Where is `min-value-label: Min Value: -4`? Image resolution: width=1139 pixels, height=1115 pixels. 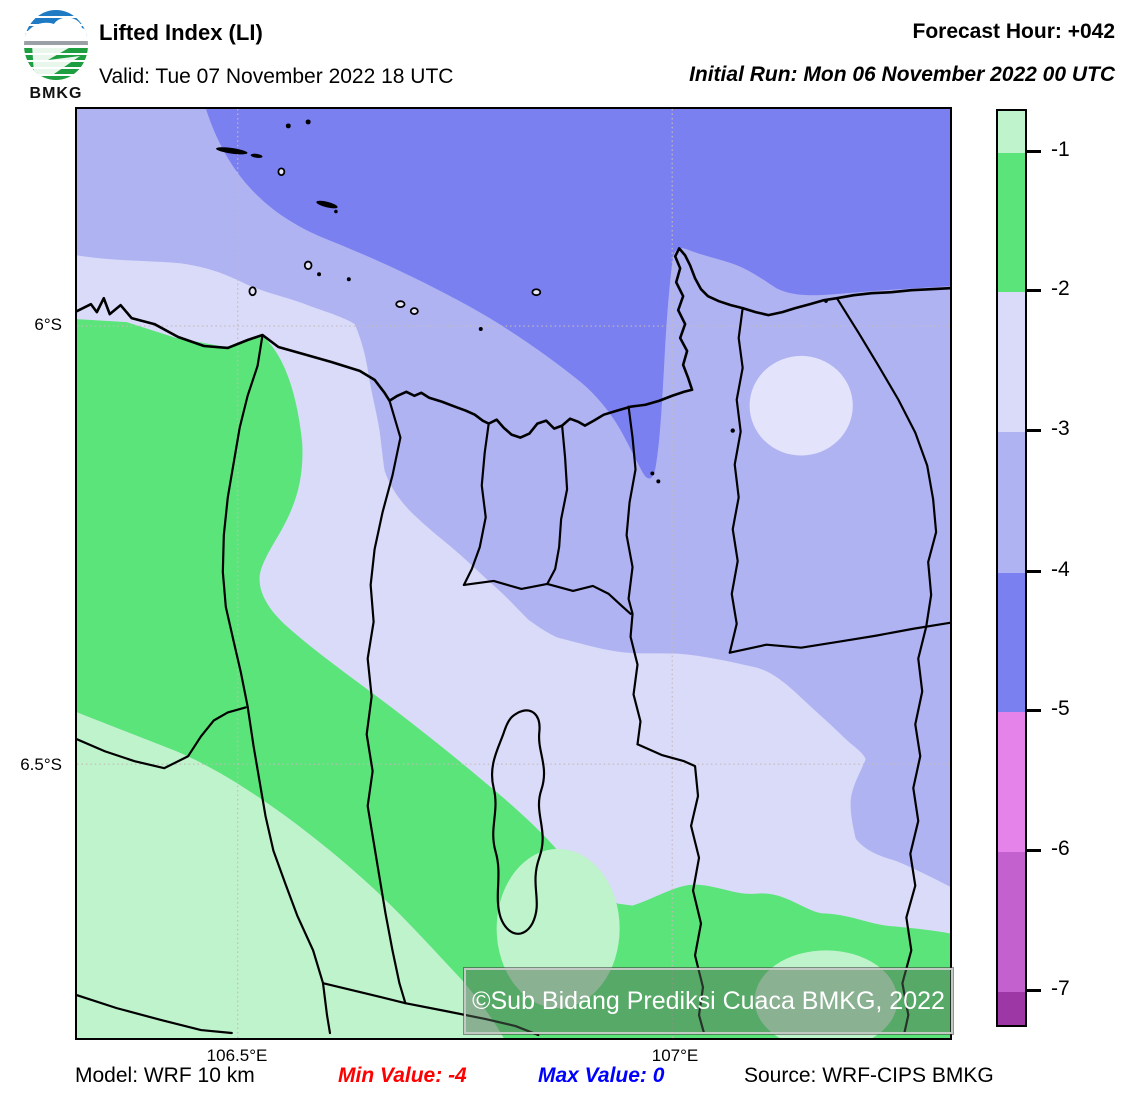 min-value-label: Min Value: -4 is located at coordinates (402, 1075).